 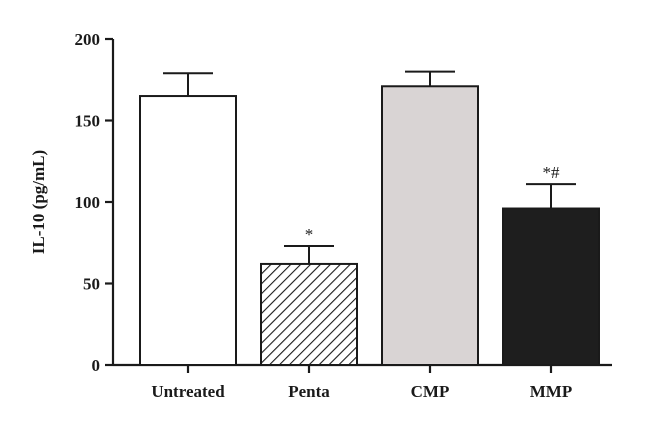 What do you see at coordinates (188, 231) in the screenshot?
I see `bar-untreated` at bounding box center [188, 231].